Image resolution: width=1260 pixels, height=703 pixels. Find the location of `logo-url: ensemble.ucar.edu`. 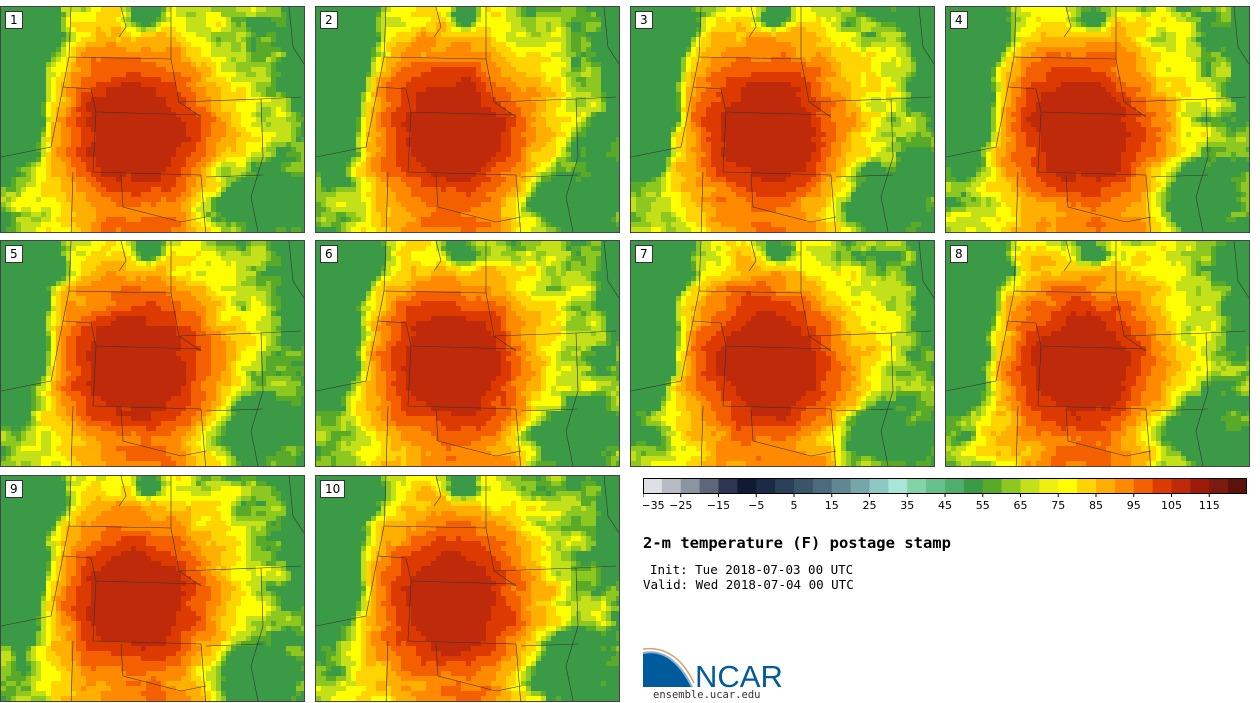

logo-url: ensemble.ucar.edu is located at coordinates (706, 695).